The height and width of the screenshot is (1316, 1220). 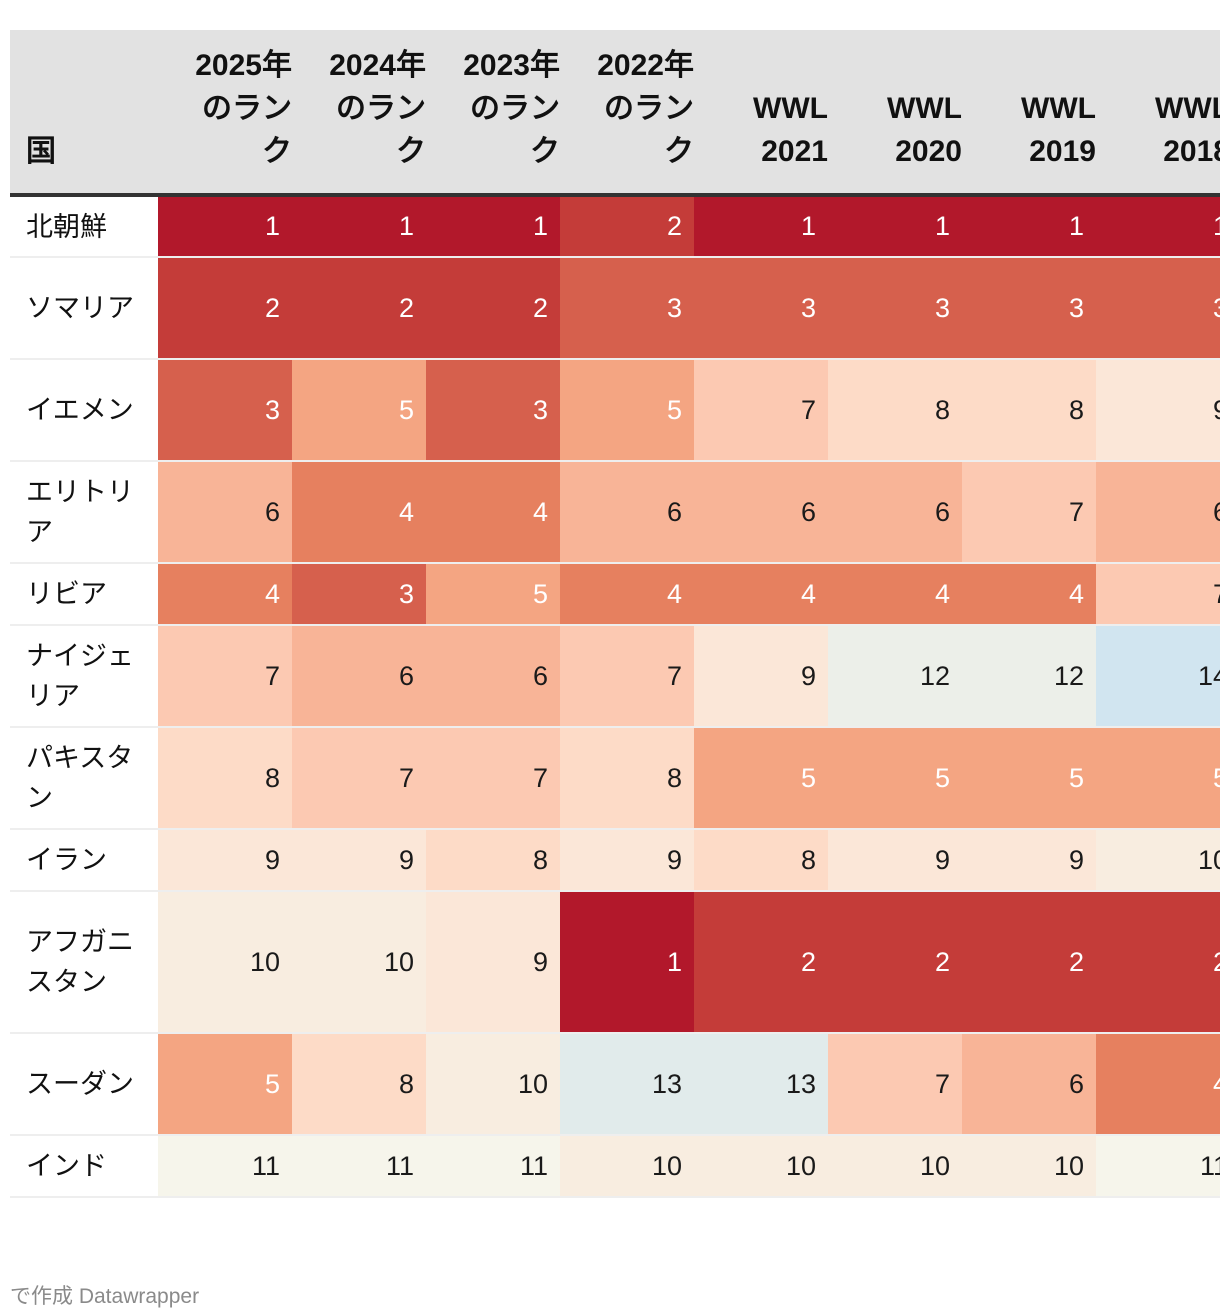 What do you see at coordinates (493, 113) in the screenshot?
I see `column-header-2023: 2023年のランク` at bounding box center [493, 113].